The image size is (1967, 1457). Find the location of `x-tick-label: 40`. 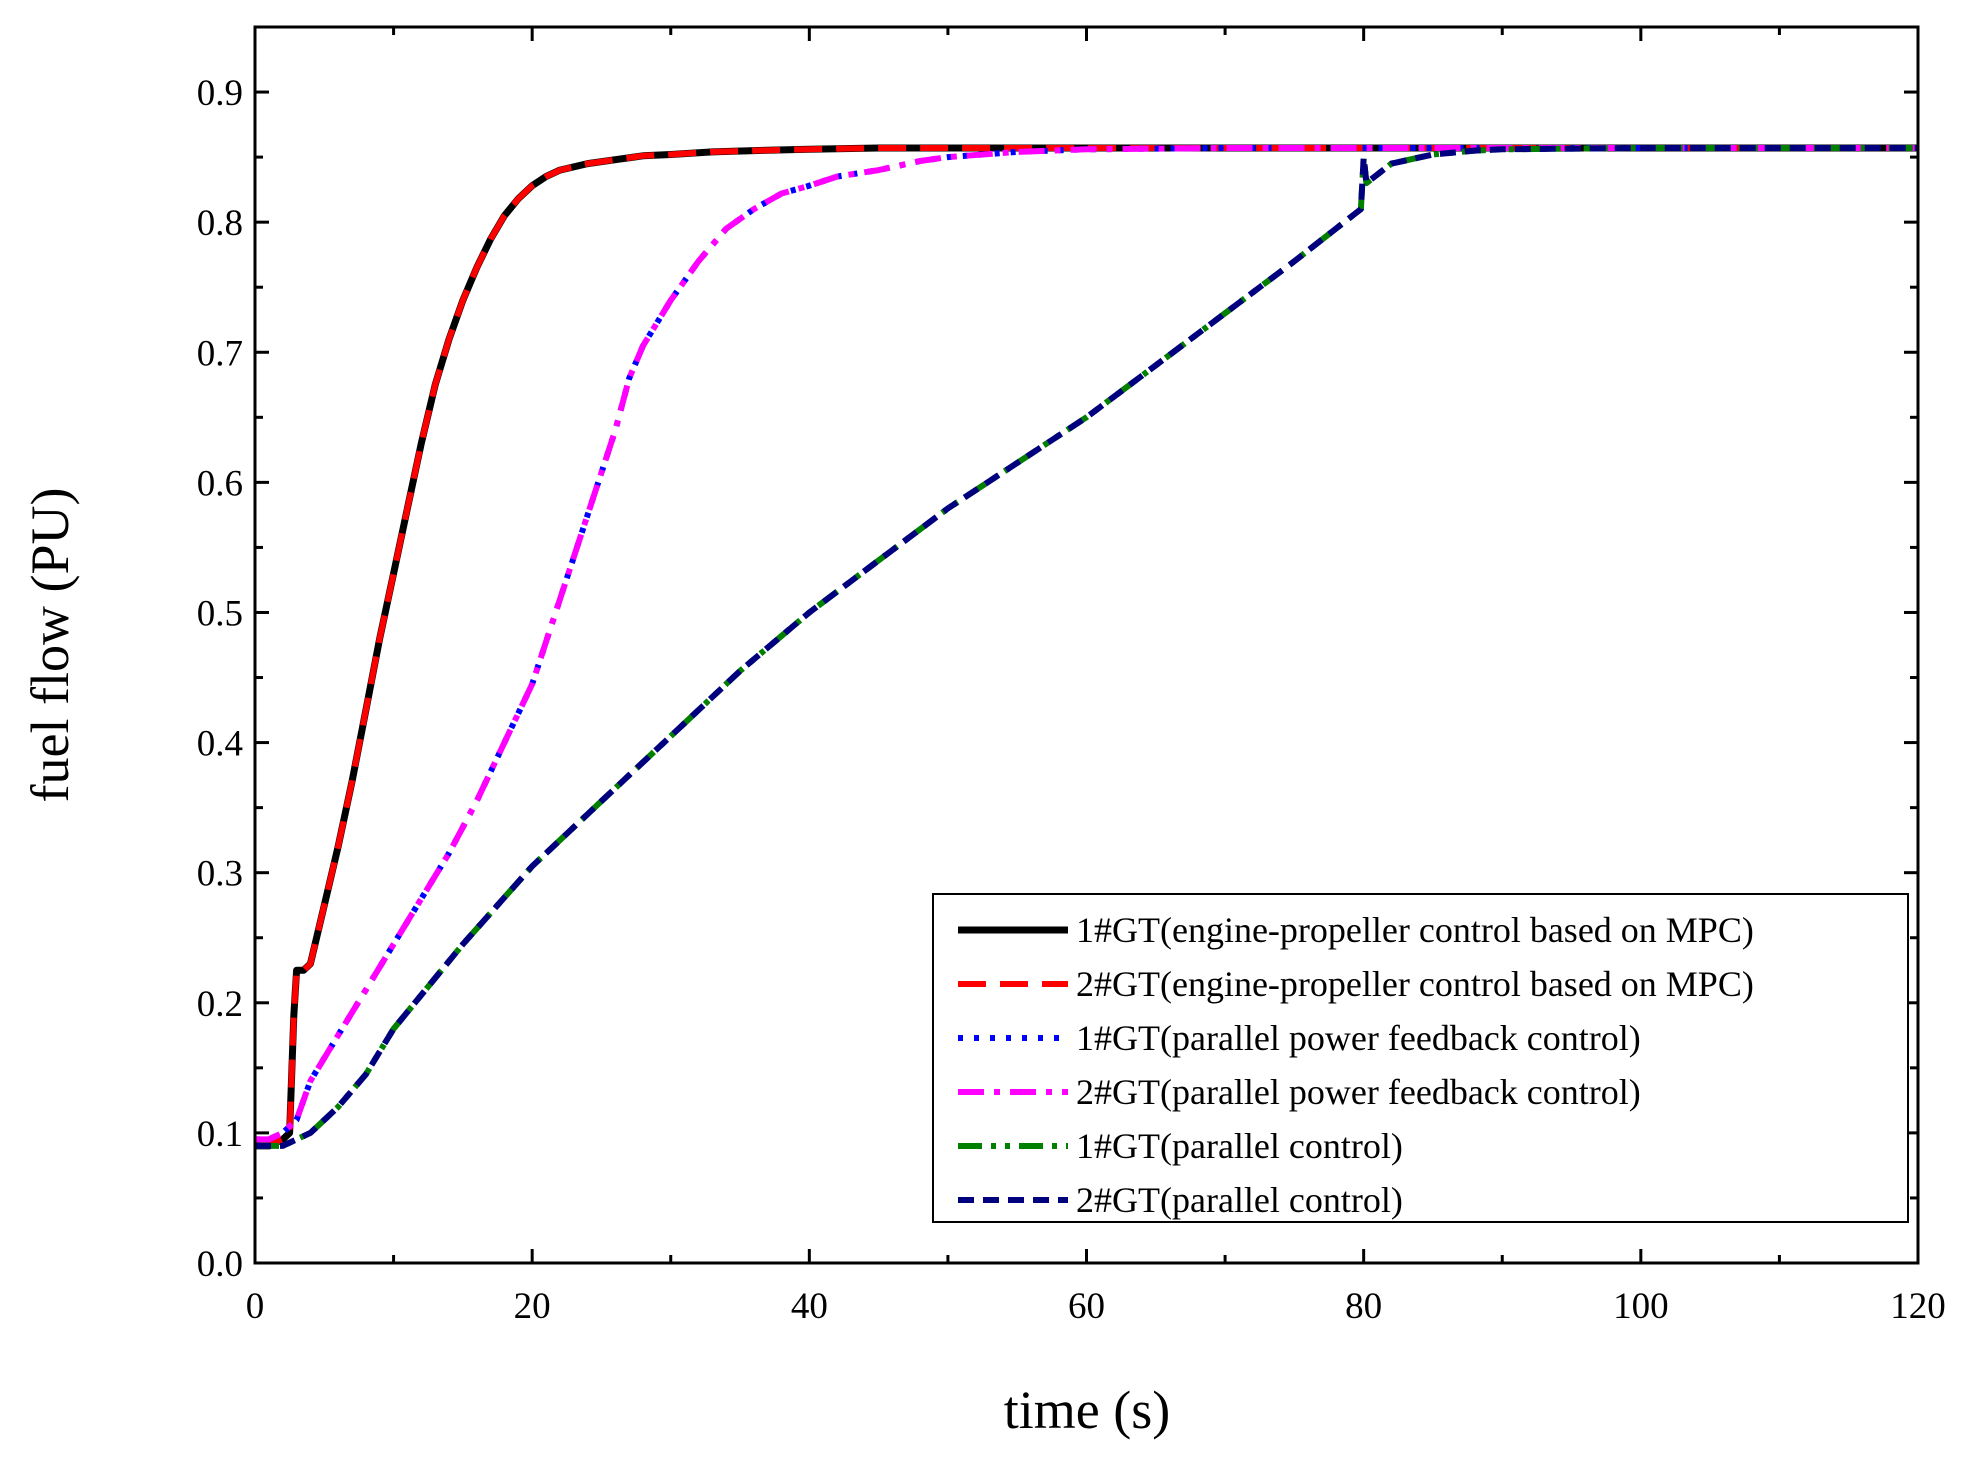

x-tick-label: 40 is located at coordinates (809, 1306).